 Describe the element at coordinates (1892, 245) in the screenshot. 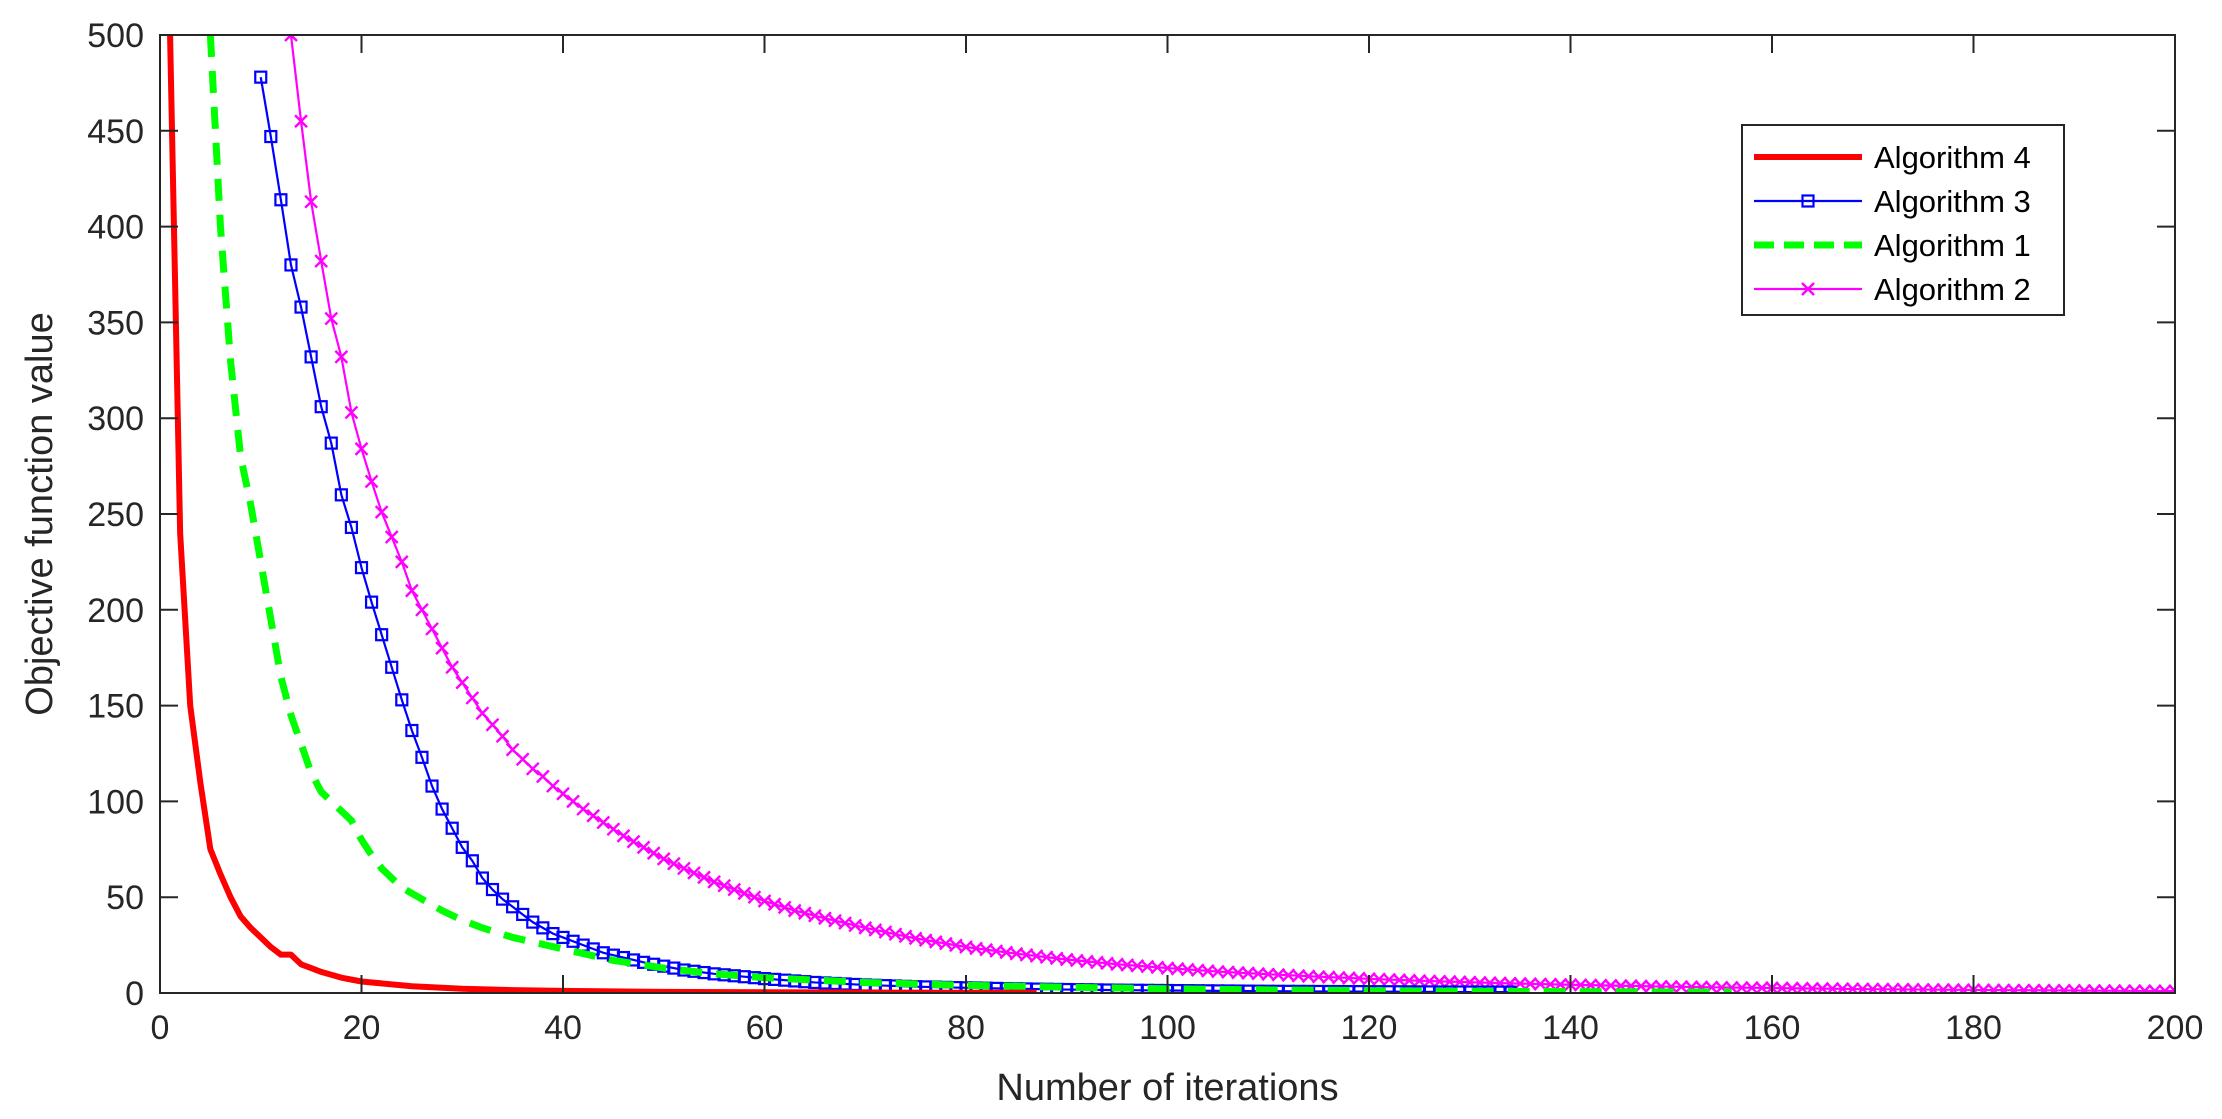

I see `legend-item-algorithm-1: Algorithm 1` at that location.